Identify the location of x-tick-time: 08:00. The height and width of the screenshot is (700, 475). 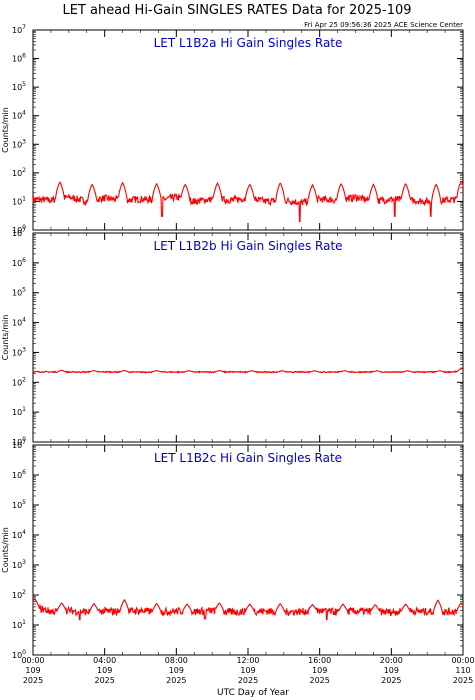
(176, 660).